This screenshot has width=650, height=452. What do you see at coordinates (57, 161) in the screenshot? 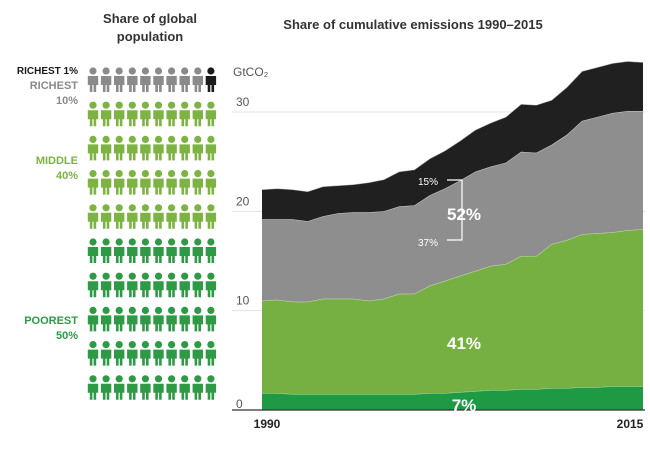
I see `label-middle-line1: MIDDLE` at bounding box center [57, 161].